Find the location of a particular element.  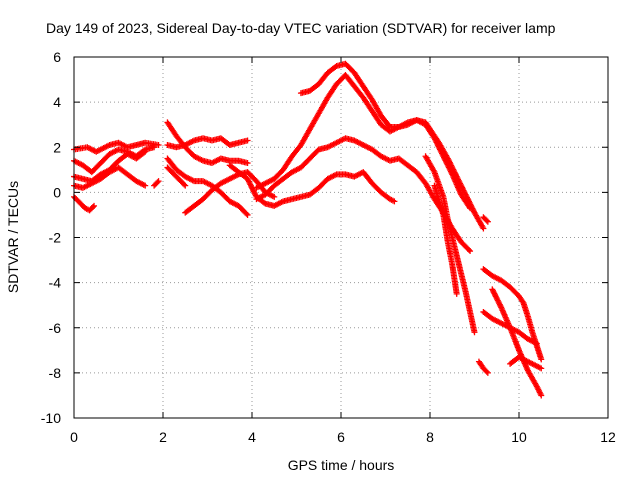

y-tick-label: 2 is located at coordinates (57, 147).